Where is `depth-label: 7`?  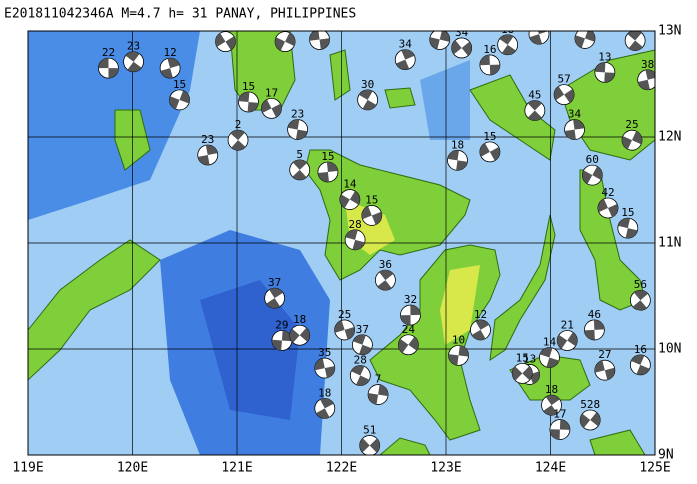
depth-label: 7 is located at coordinates (378, 379).